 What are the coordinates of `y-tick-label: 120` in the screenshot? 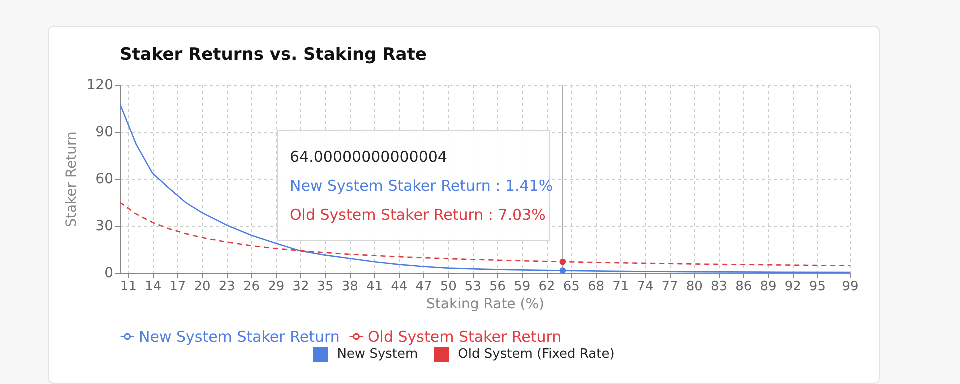 It's located at (100, 86).